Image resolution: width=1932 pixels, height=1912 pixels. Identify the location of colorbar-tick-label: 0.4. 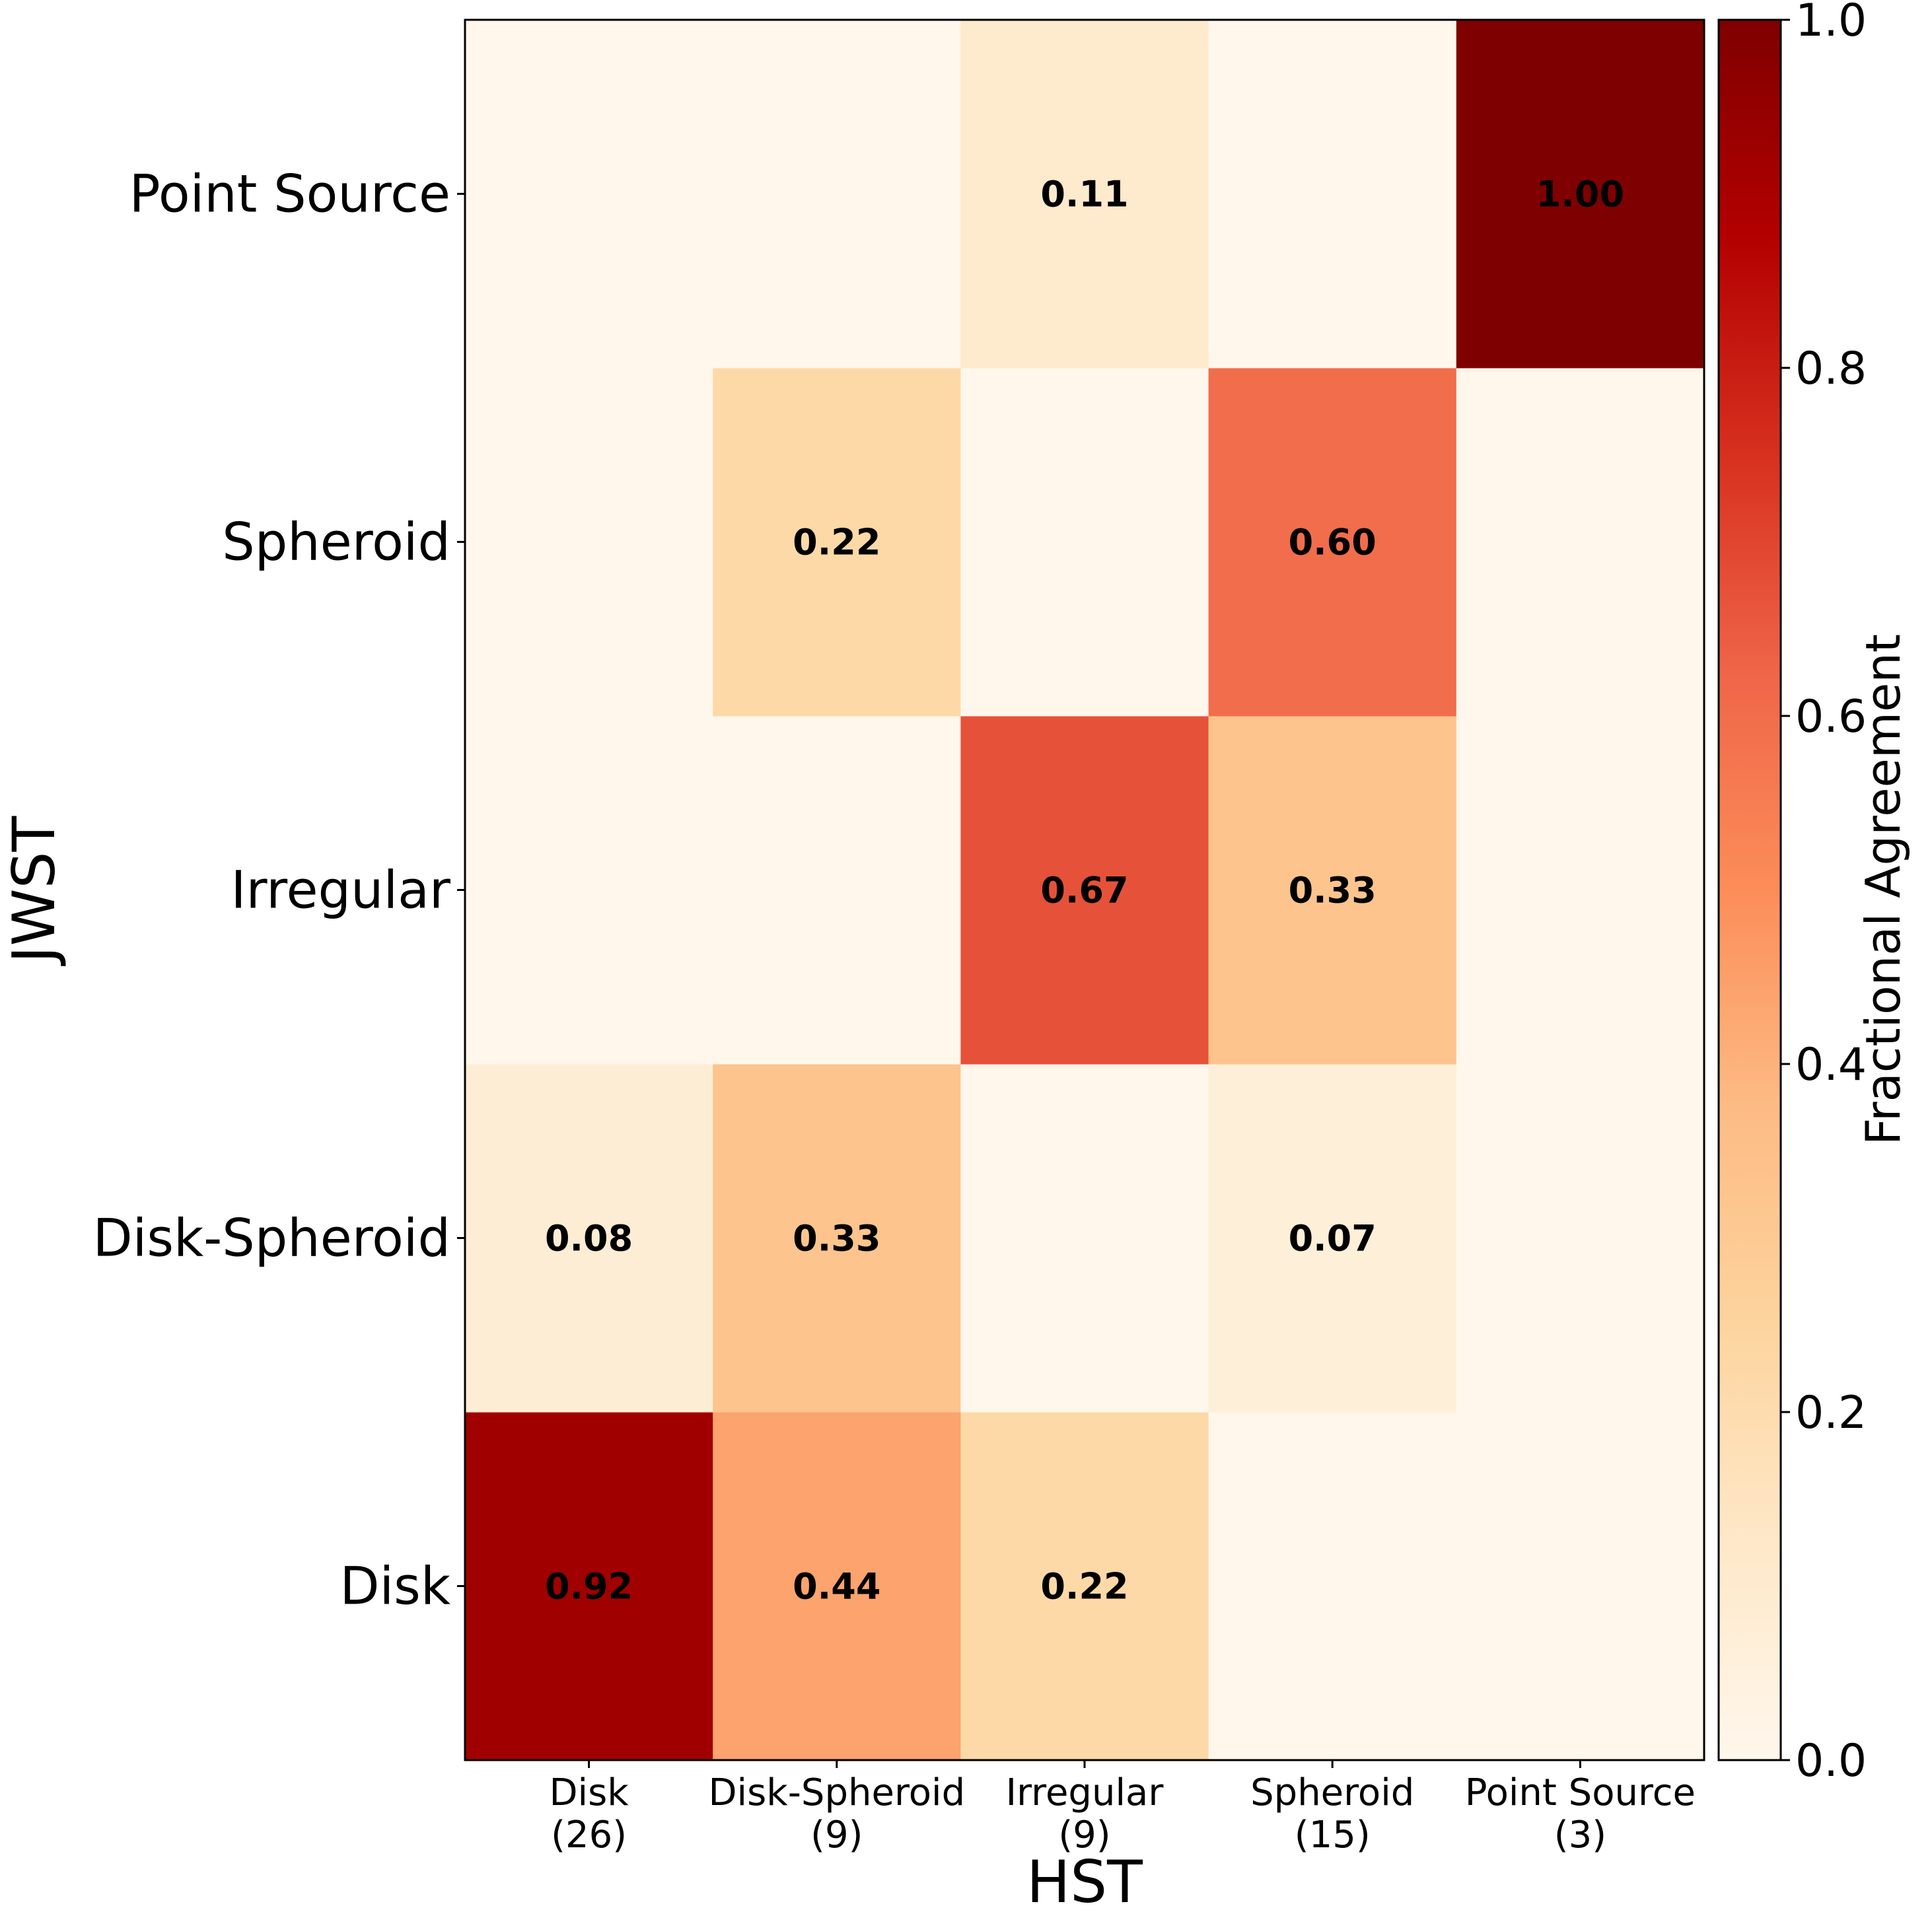
(1831, 1065).